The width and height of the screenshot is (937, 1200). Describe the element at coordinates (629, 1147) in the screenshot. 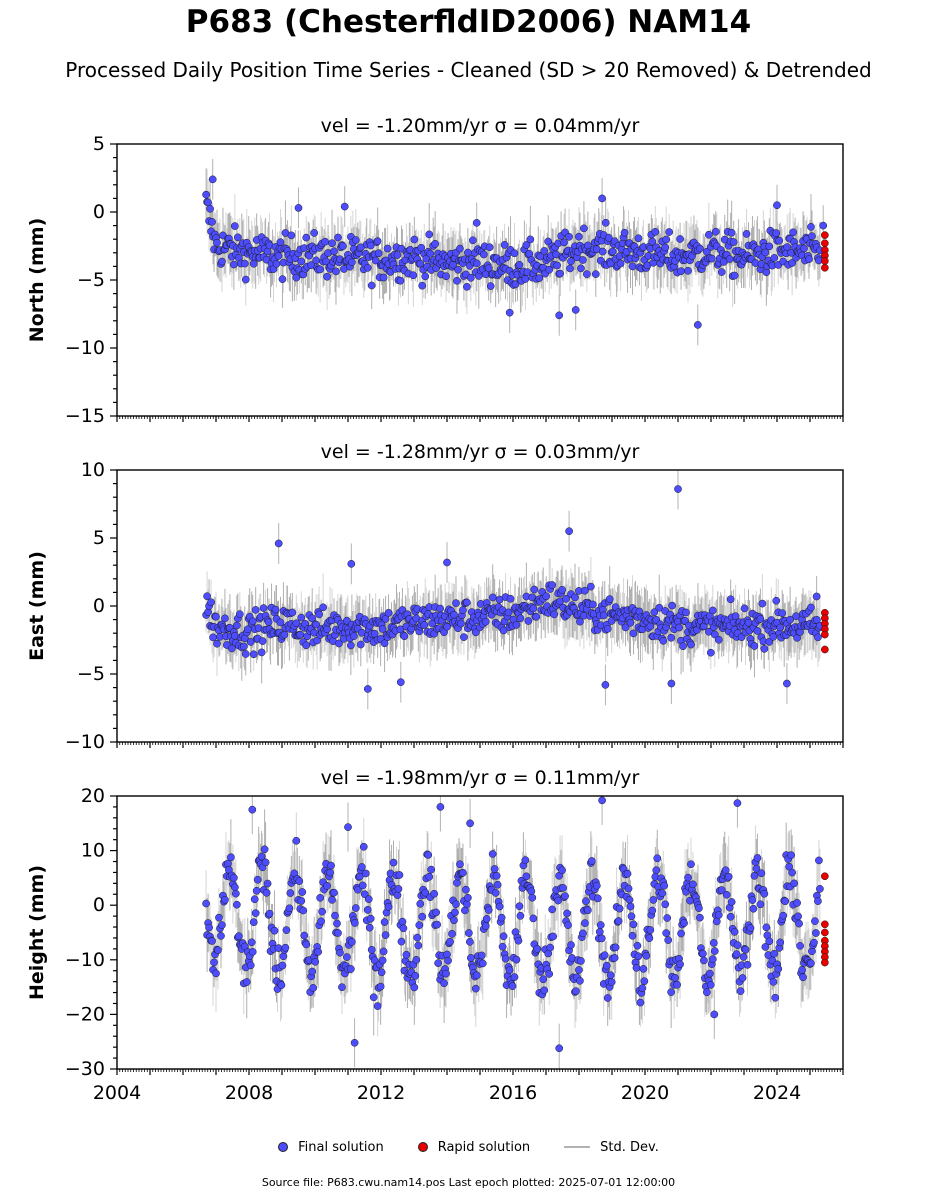

I see `legend-std-label: Std. Dev.` at that location.